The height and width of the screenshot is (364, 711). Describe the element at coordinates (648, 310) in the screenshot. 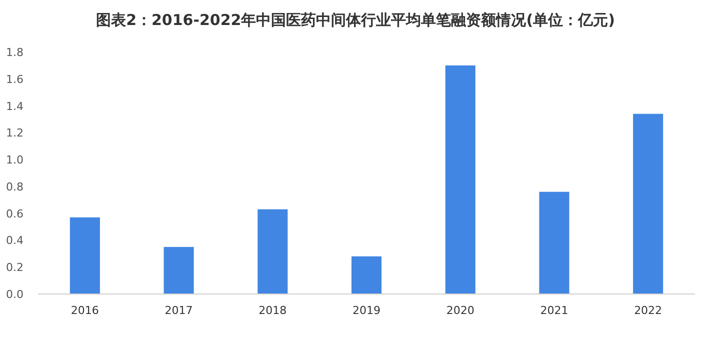

I see `x-tick-label: 2022` at that location.